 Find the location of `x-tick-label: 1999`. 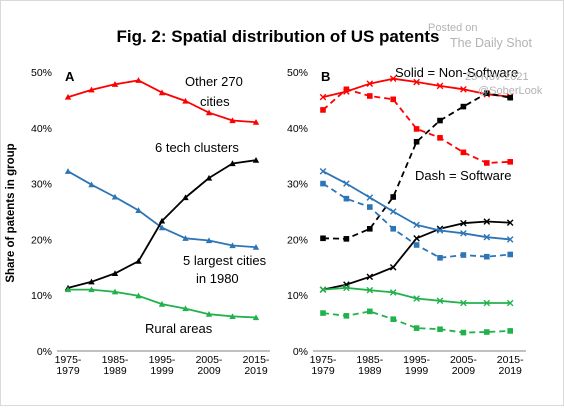

x-tick-label: 1999 is located at coordinates (417, 371).